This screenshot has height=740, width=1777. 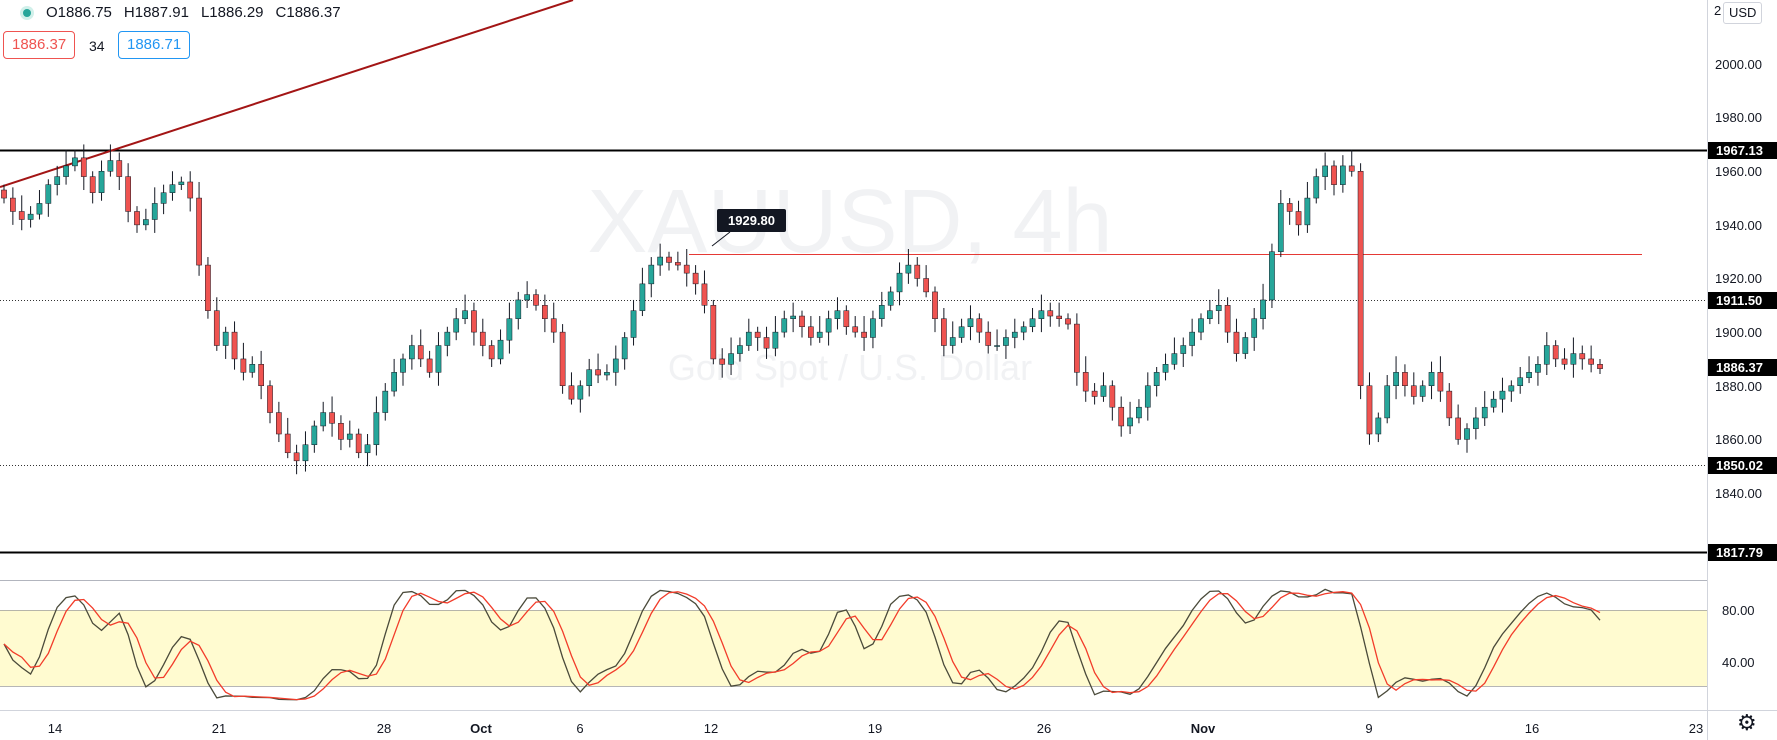 I want to click on ohlc-high: H1887.91, so click(x=156, y=12).